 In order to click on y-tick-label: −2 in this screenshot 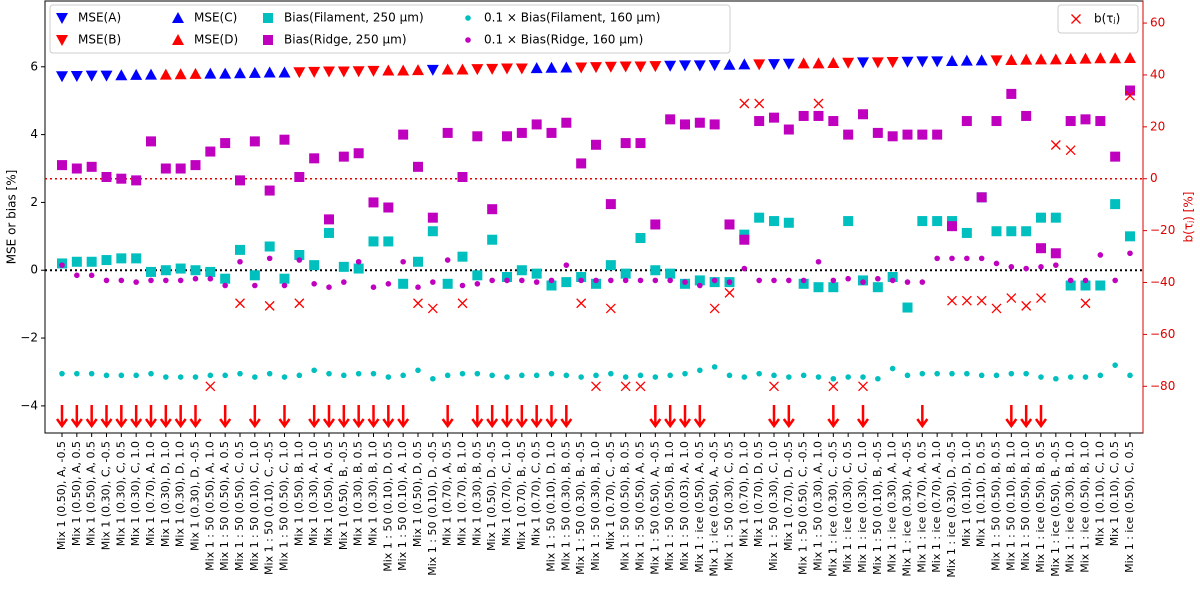, I will do `click(29, 338)`.